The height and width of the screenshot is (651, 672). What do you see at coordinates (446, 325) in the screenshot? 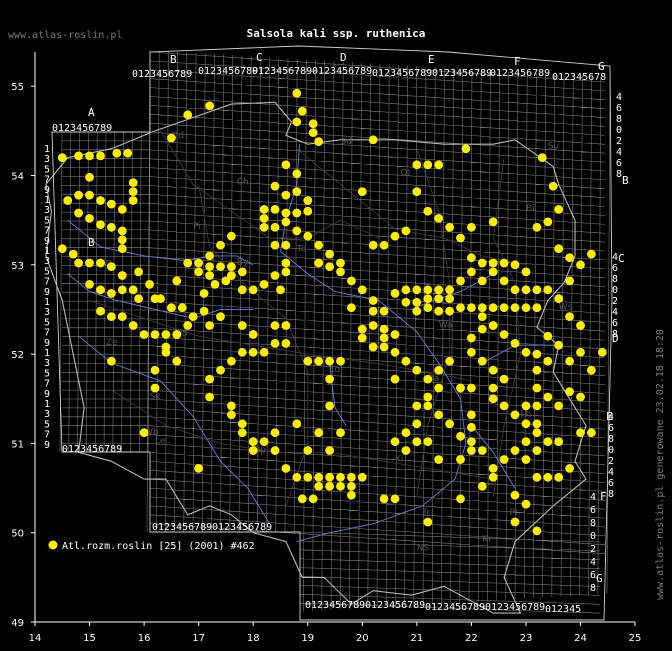
I see `region-label: Wa` at bounding box center [446, 325].